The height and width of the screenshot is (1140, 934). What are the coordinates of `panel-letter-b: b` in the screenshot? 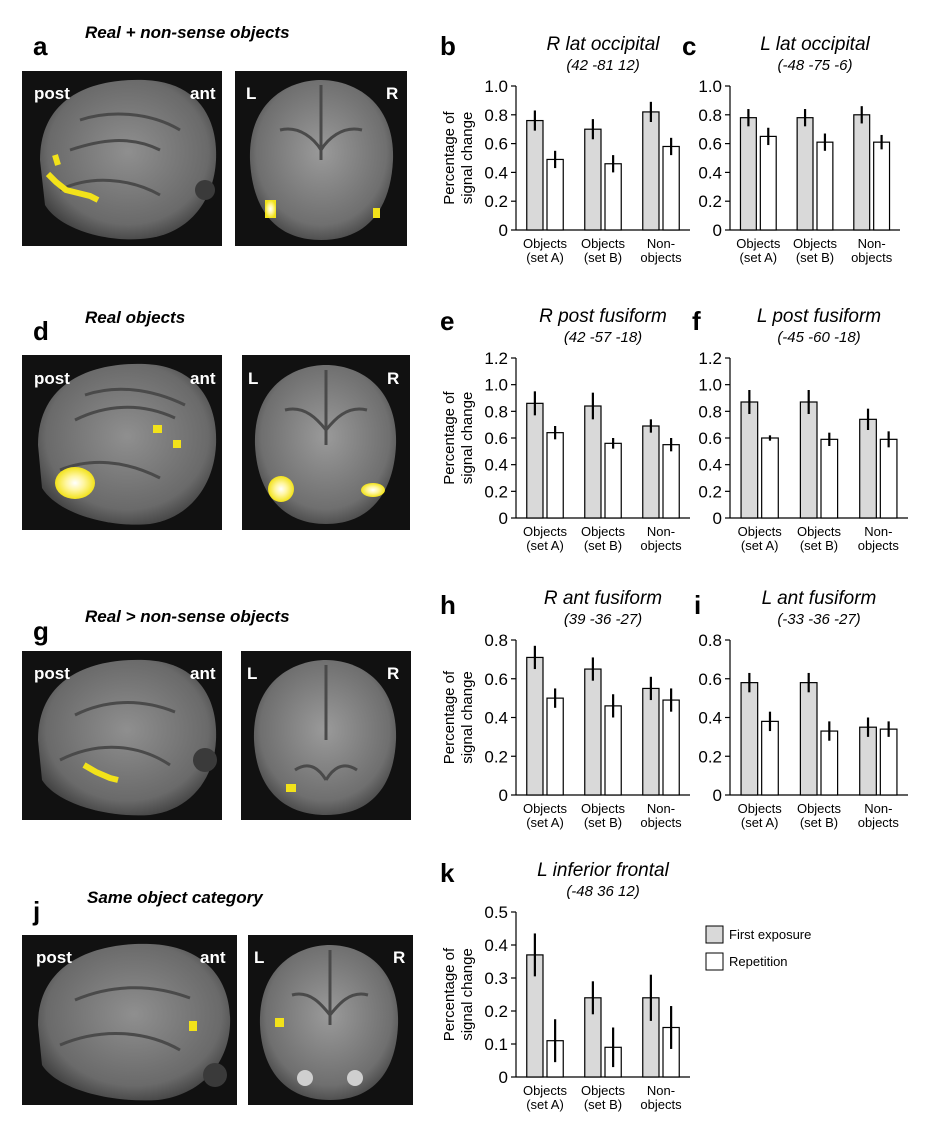 It's located at (448, 46).